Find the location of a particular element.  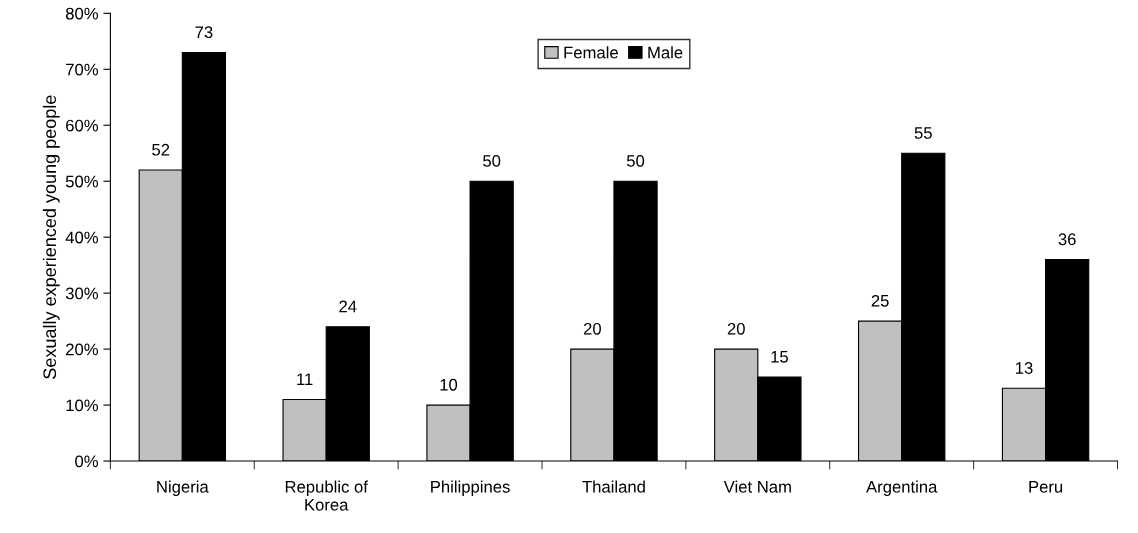

y-tick-label: 10% is located at coordinates (82, 405).